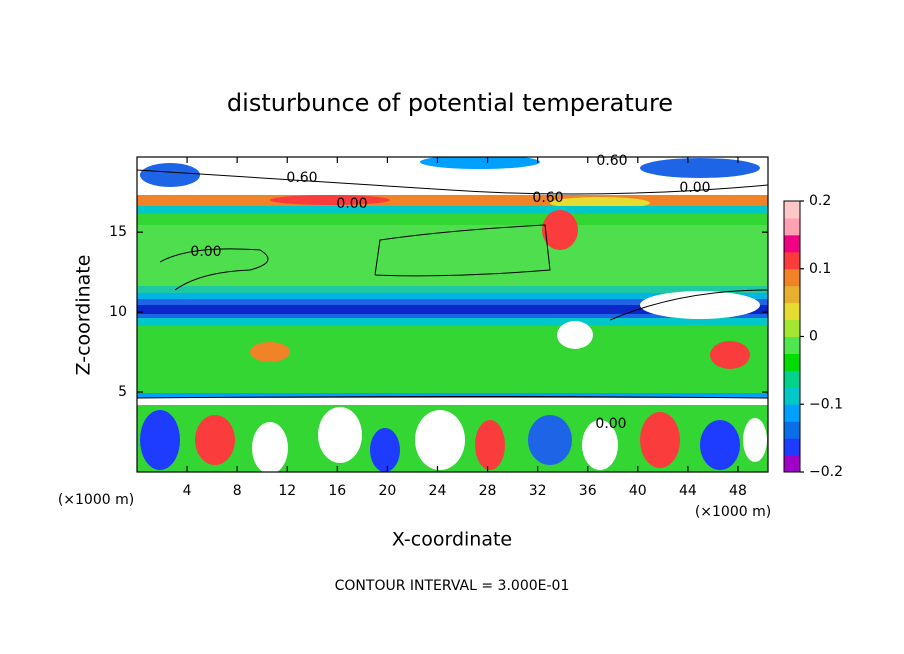 This screenshot has height=654, width=904. Describe the element at coordinates (187, 491) in the screenshot. I see `x-tick-label: 4` at that location.